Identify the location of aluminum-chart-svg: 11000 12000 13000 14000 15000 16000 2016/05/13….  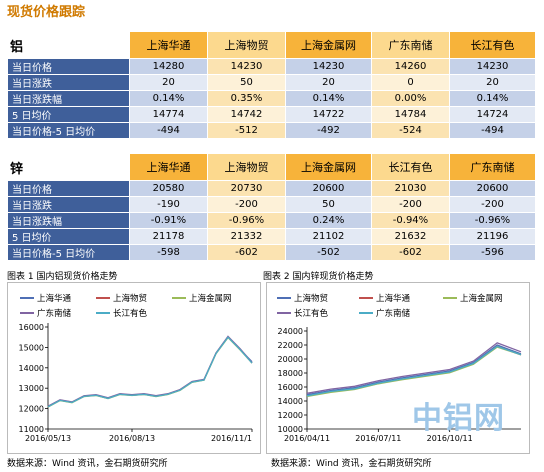
(136, 368).